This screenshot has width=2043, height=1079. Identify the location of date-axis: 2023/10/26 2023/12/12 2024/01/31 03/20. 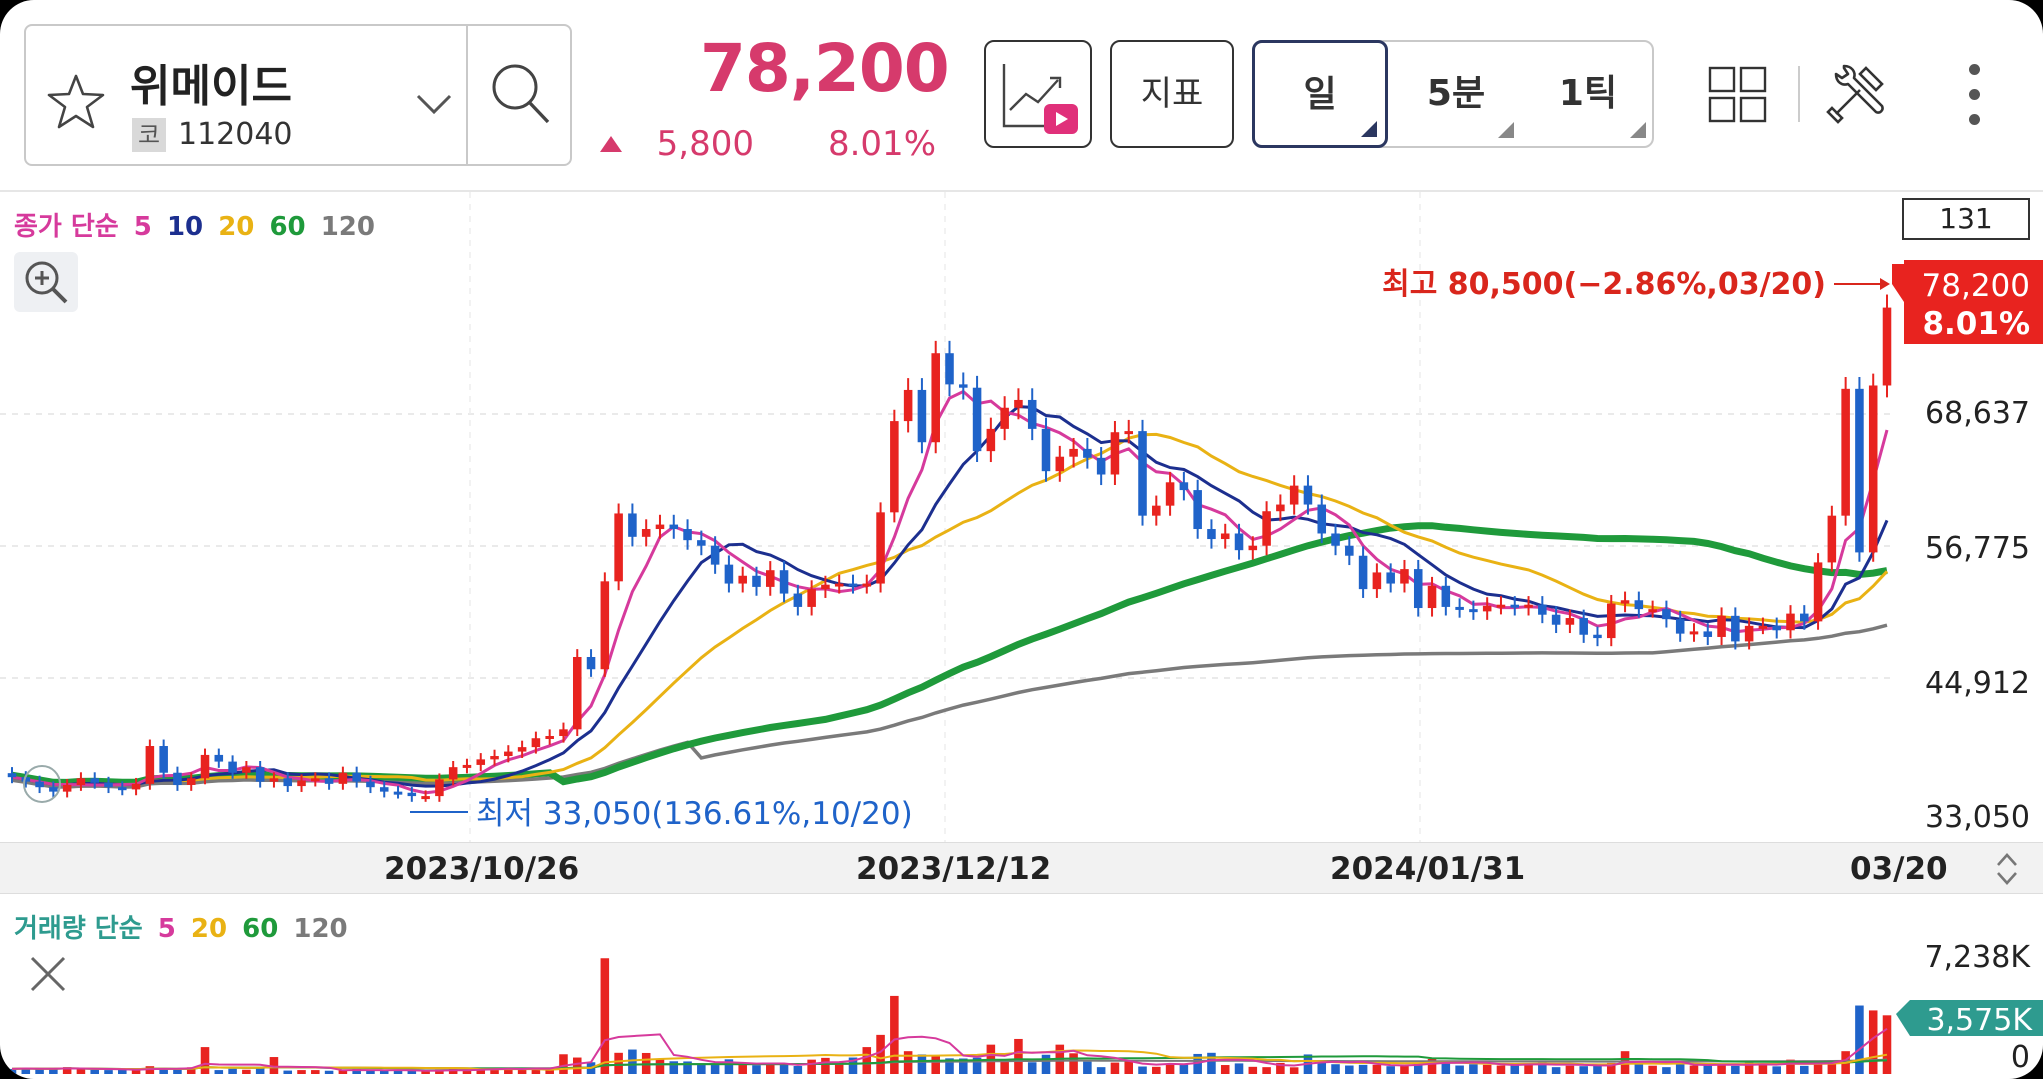
(1021, 868).